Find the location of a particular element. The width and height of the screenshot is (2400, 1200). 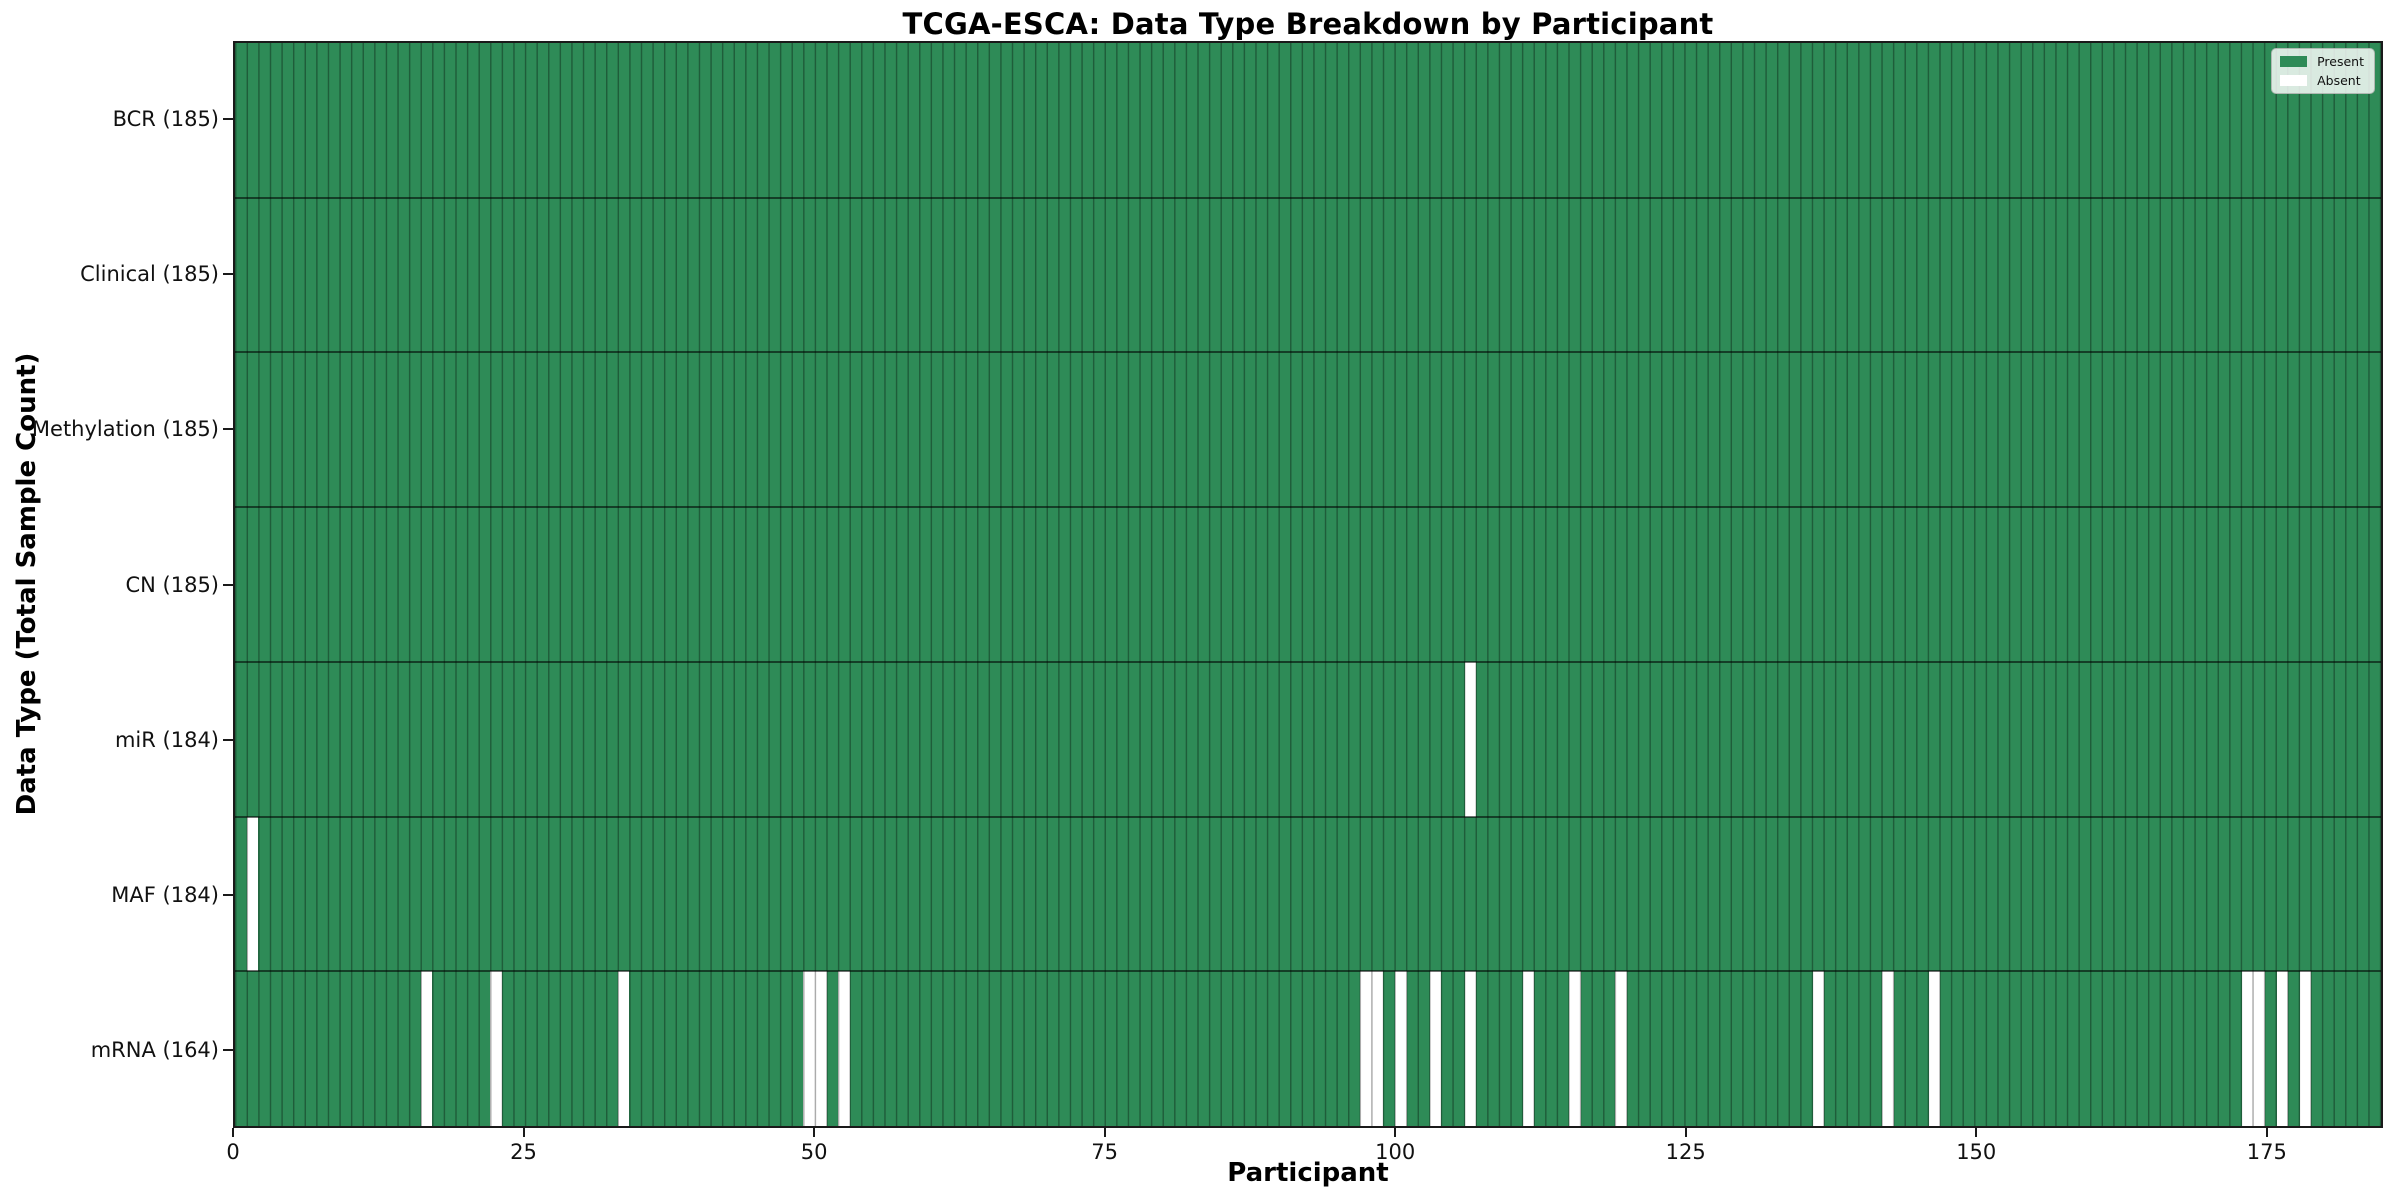

legend-entry-present: Present is located at coordinates (2322, 61).